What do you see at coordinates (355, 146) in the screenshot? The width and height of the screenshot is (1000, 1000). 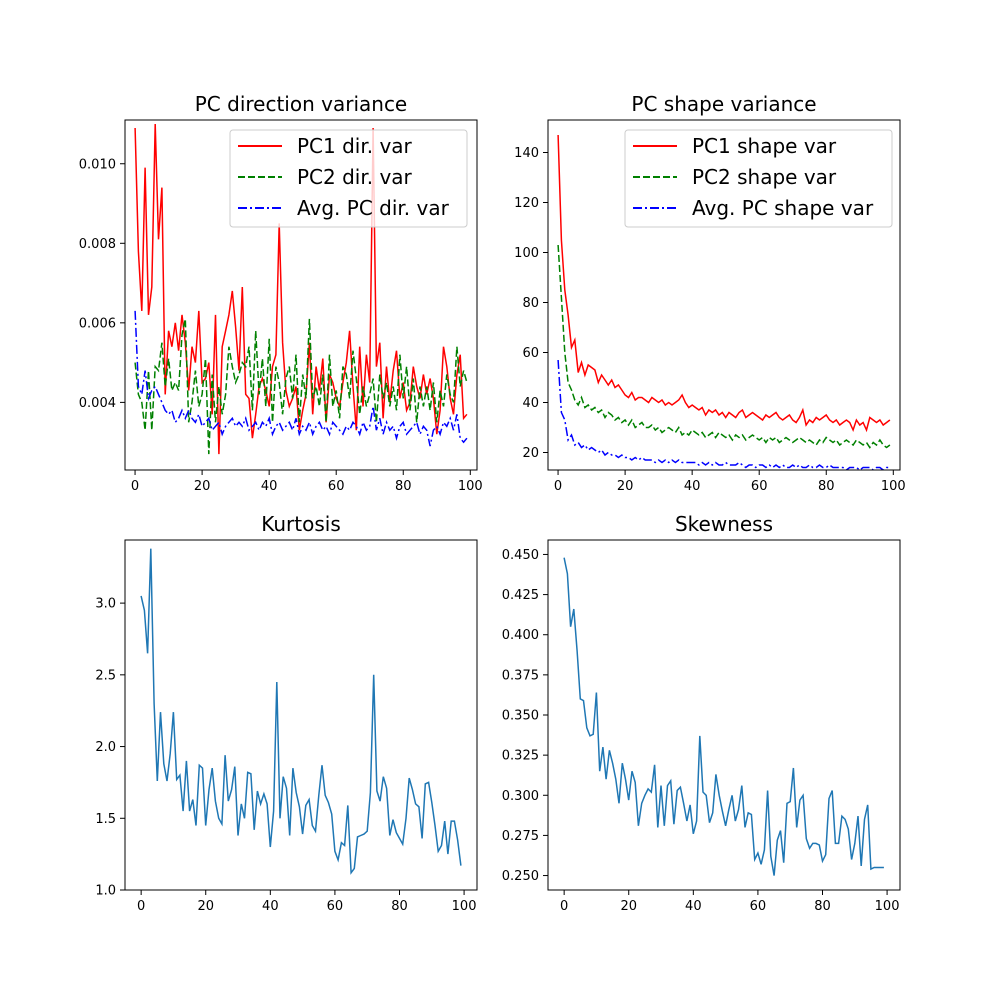 I see `legend-label-1: PC1 dir. var` at bounding box center [355, 146].